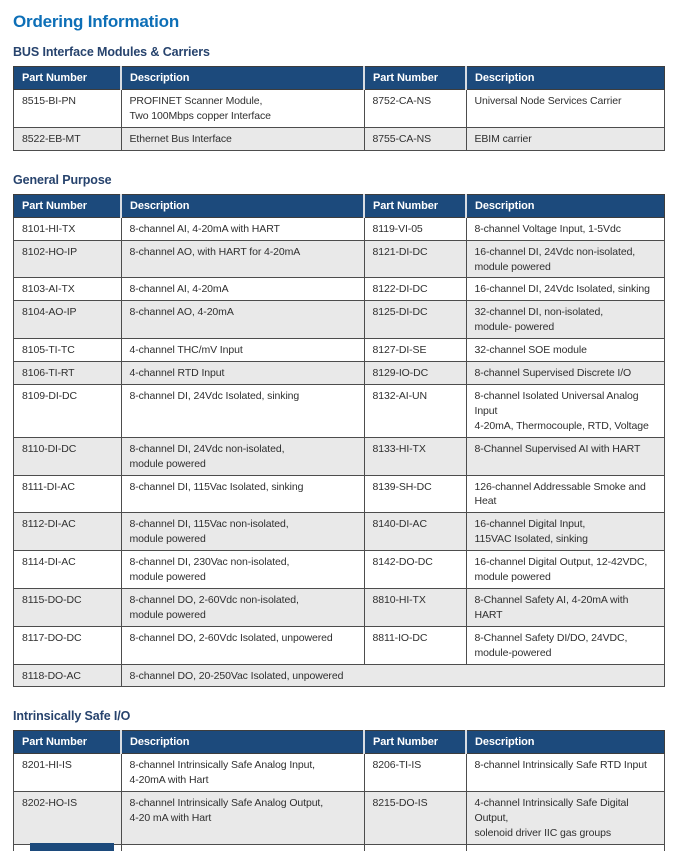  Describe the element at coordinates (415, 259) in the screenshot. I see `part-number-cell: 8121-DI-DC` at that location.